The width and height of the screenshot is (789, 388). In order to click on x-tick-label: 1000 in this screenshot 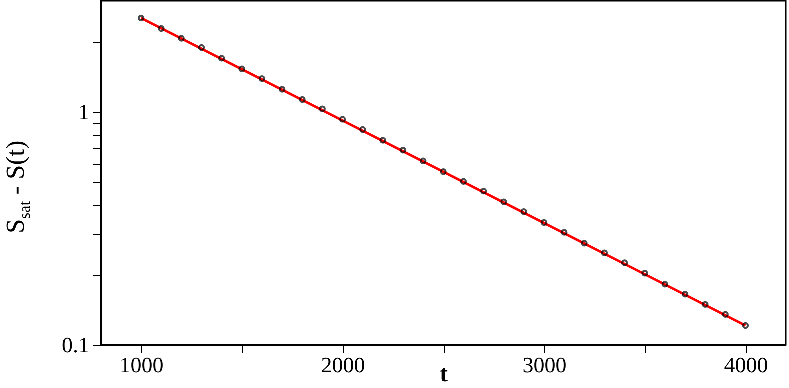, I will do `click(142, 365)`.